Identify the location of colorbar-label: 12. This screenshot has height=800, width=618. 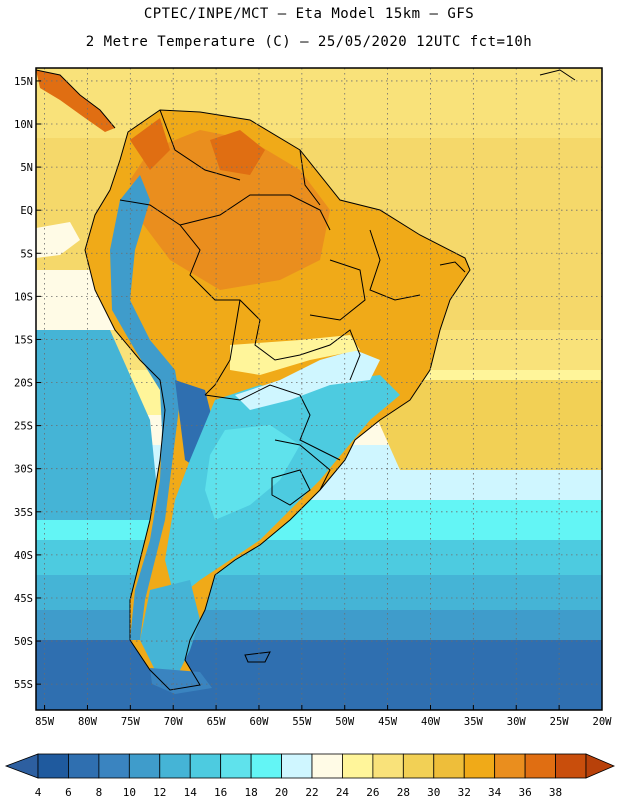
(159, 792).